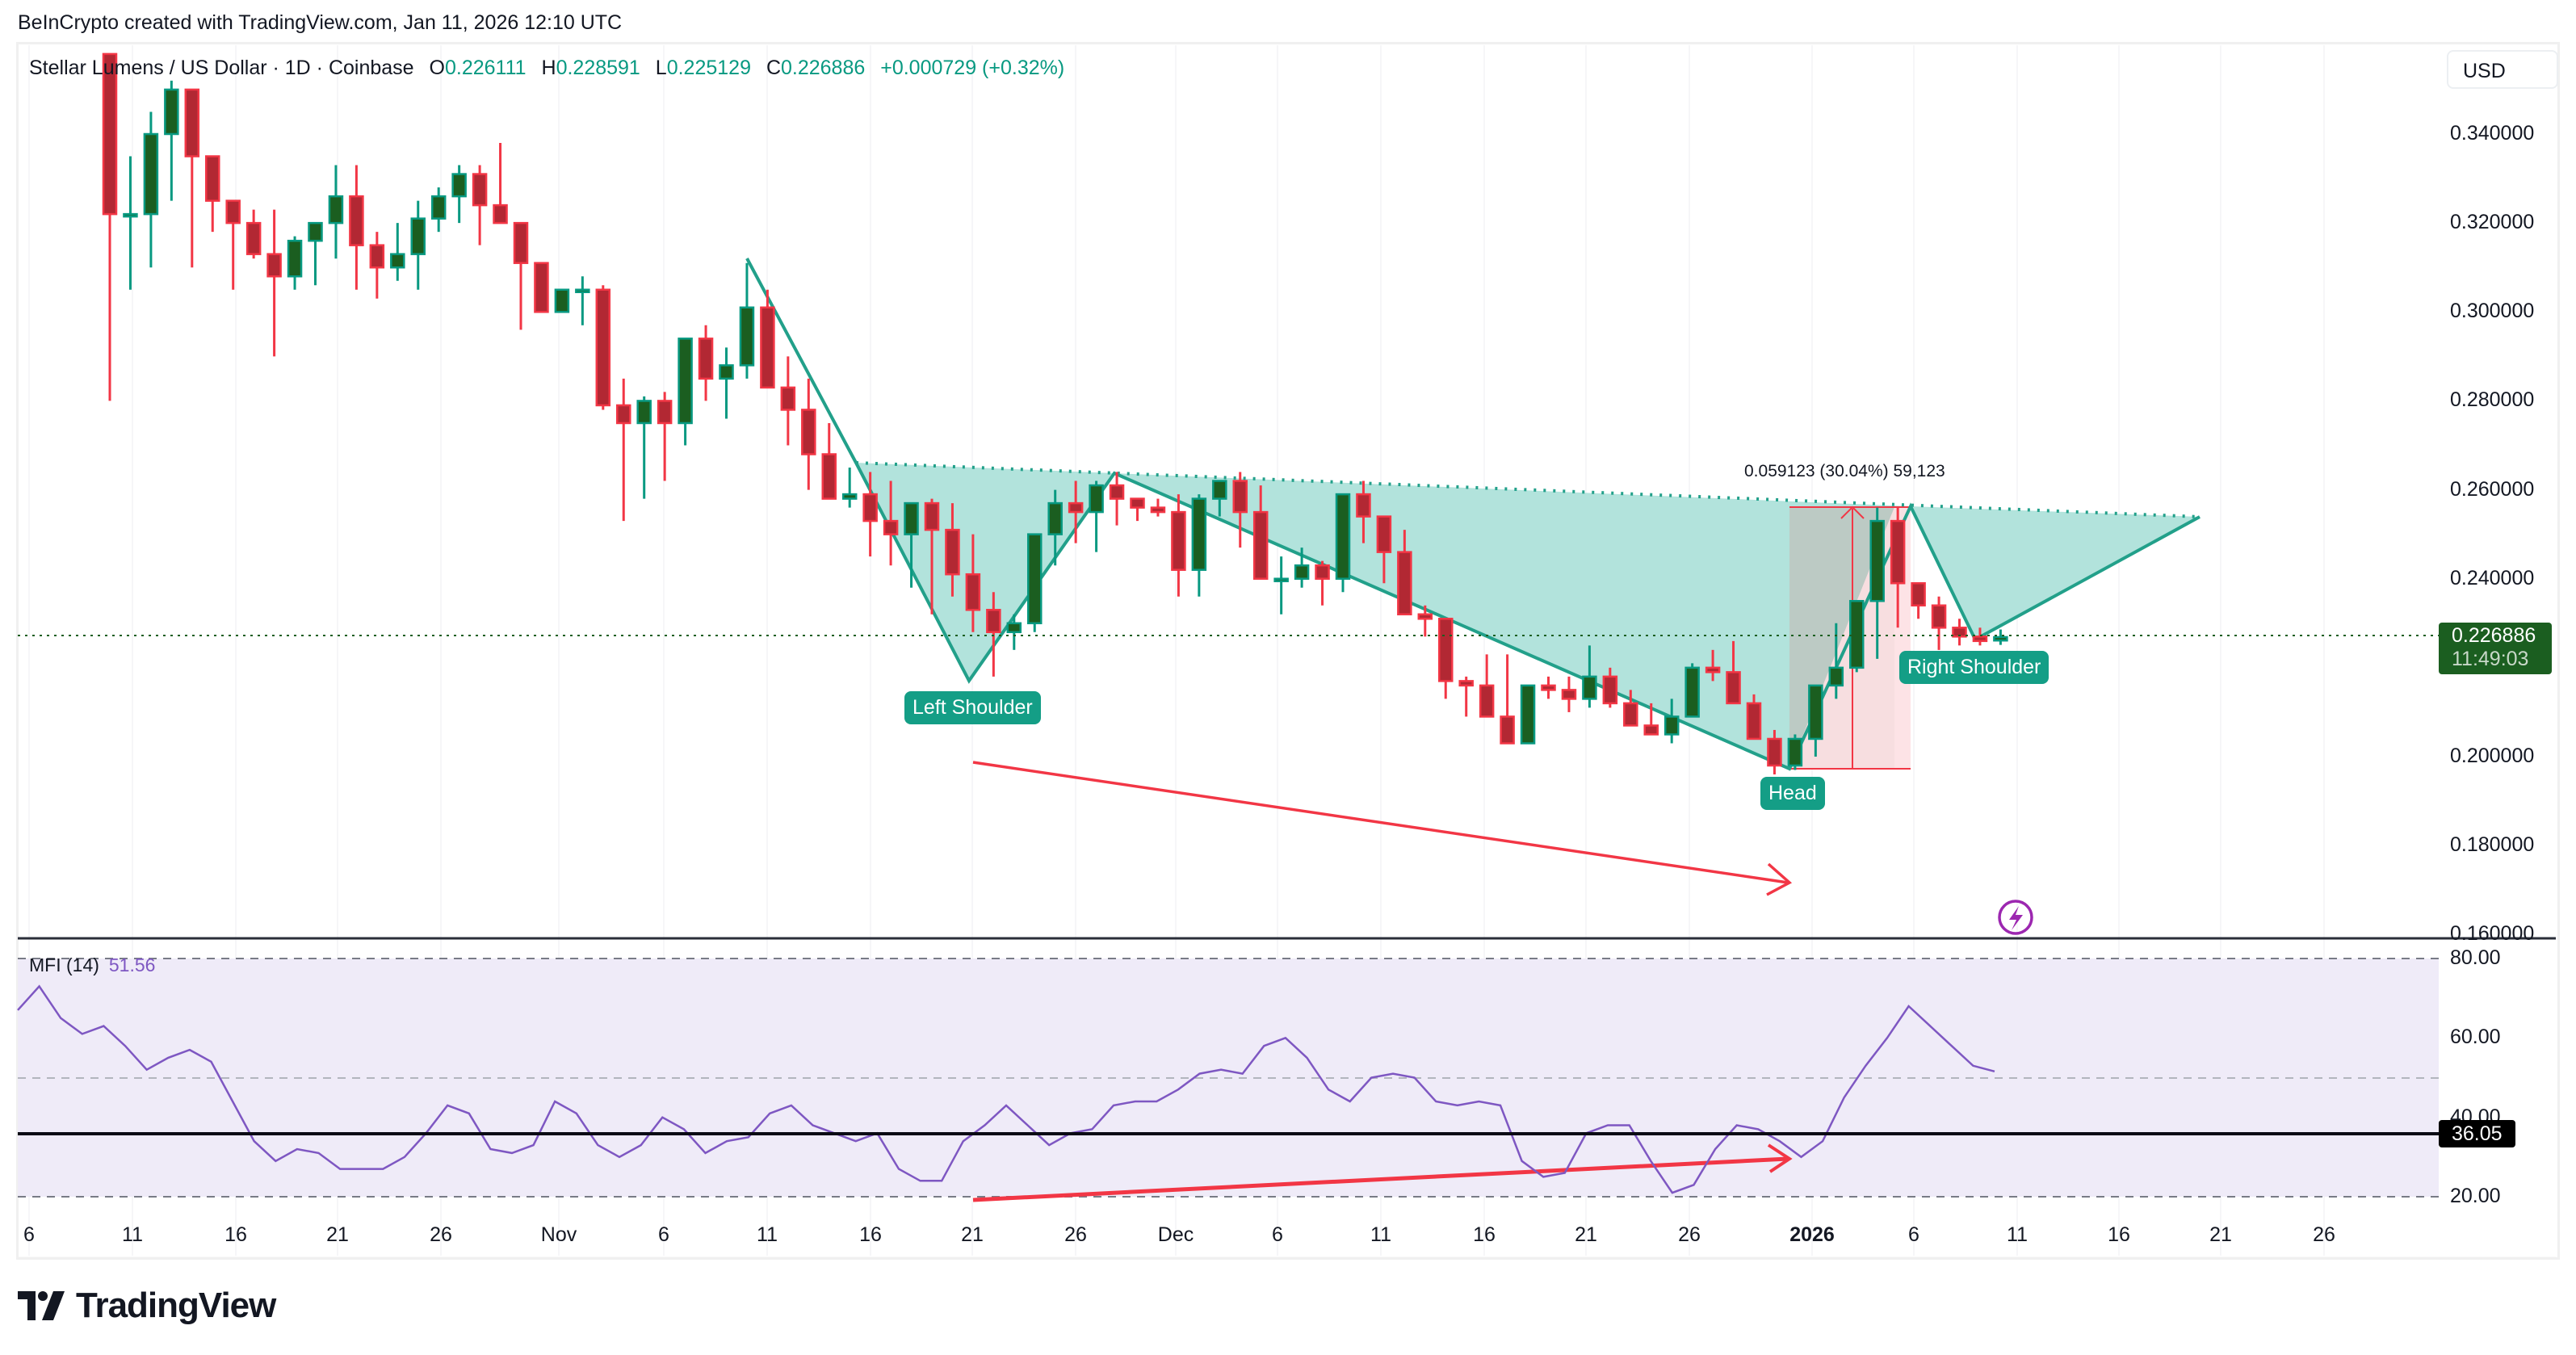 The width and height of the screenshot is (2576, 1355). What do you see at coordinates (2492, 223) in the screenshot?
I see `price-tick: 0.320000` at bounding box center [2492, 223].